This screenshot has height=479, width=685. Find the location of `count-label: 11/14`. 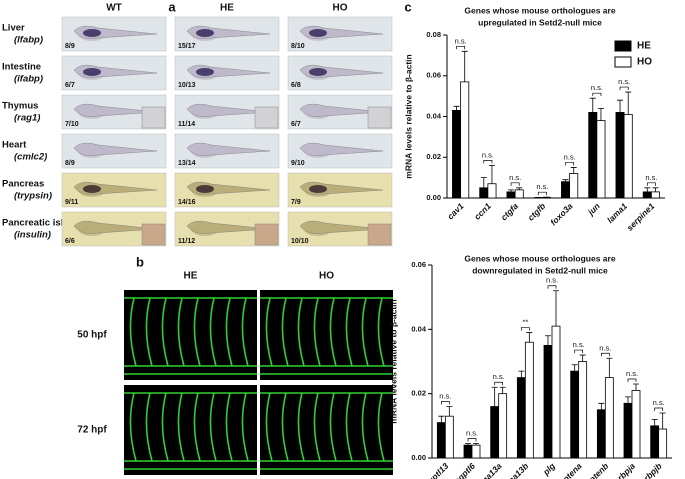

count-label: 11/14 is located at coordinates (186, 124).